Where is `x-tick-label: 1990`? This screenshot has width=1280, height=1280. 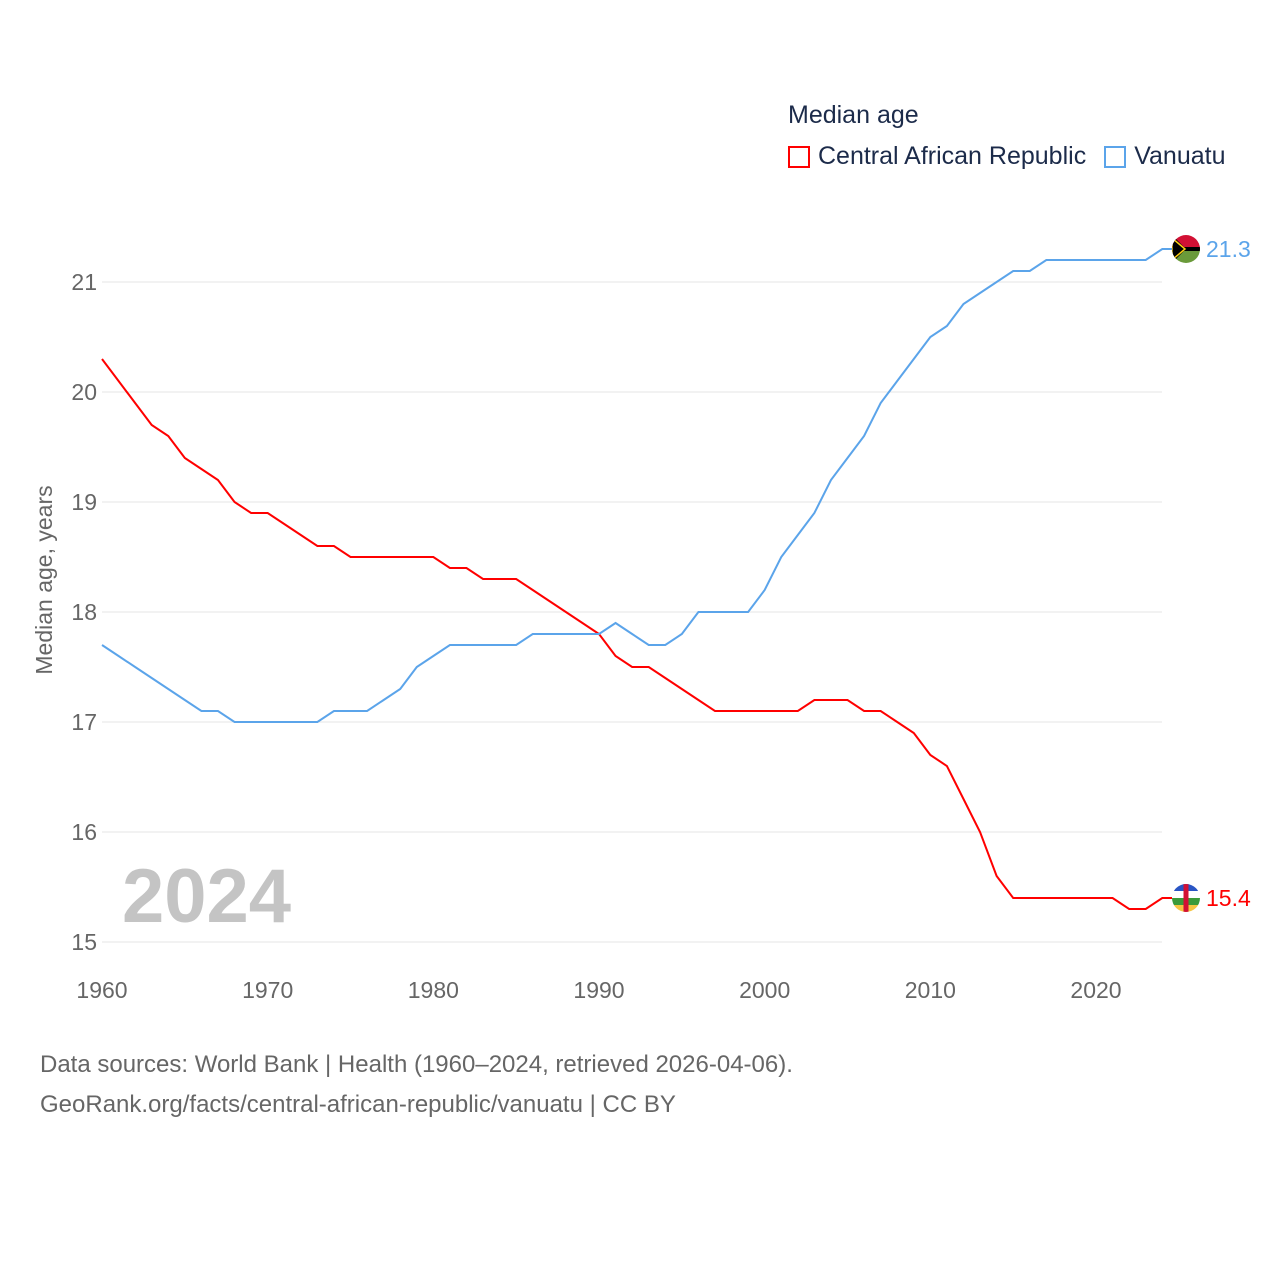
x-tick-label: 1990 is located at coordinates (598, 990).